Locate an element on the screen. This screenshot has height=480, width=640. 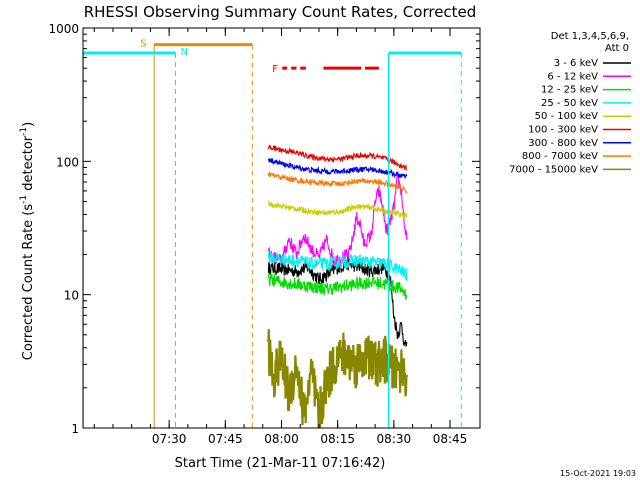
legend-entry-label: 6 - 12 keV is located at coordinates (572, 76).